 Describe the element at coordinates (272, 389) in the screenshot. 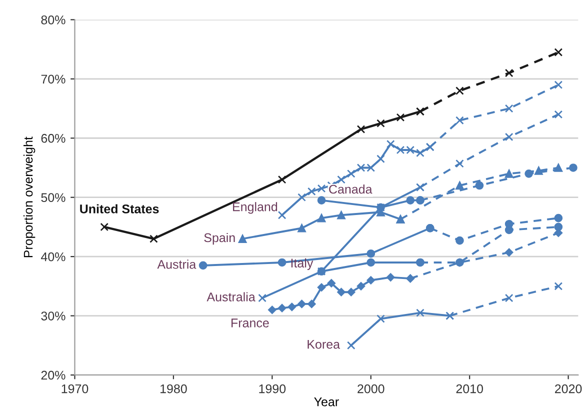

I see `x-tick-label: 1990` at that location.